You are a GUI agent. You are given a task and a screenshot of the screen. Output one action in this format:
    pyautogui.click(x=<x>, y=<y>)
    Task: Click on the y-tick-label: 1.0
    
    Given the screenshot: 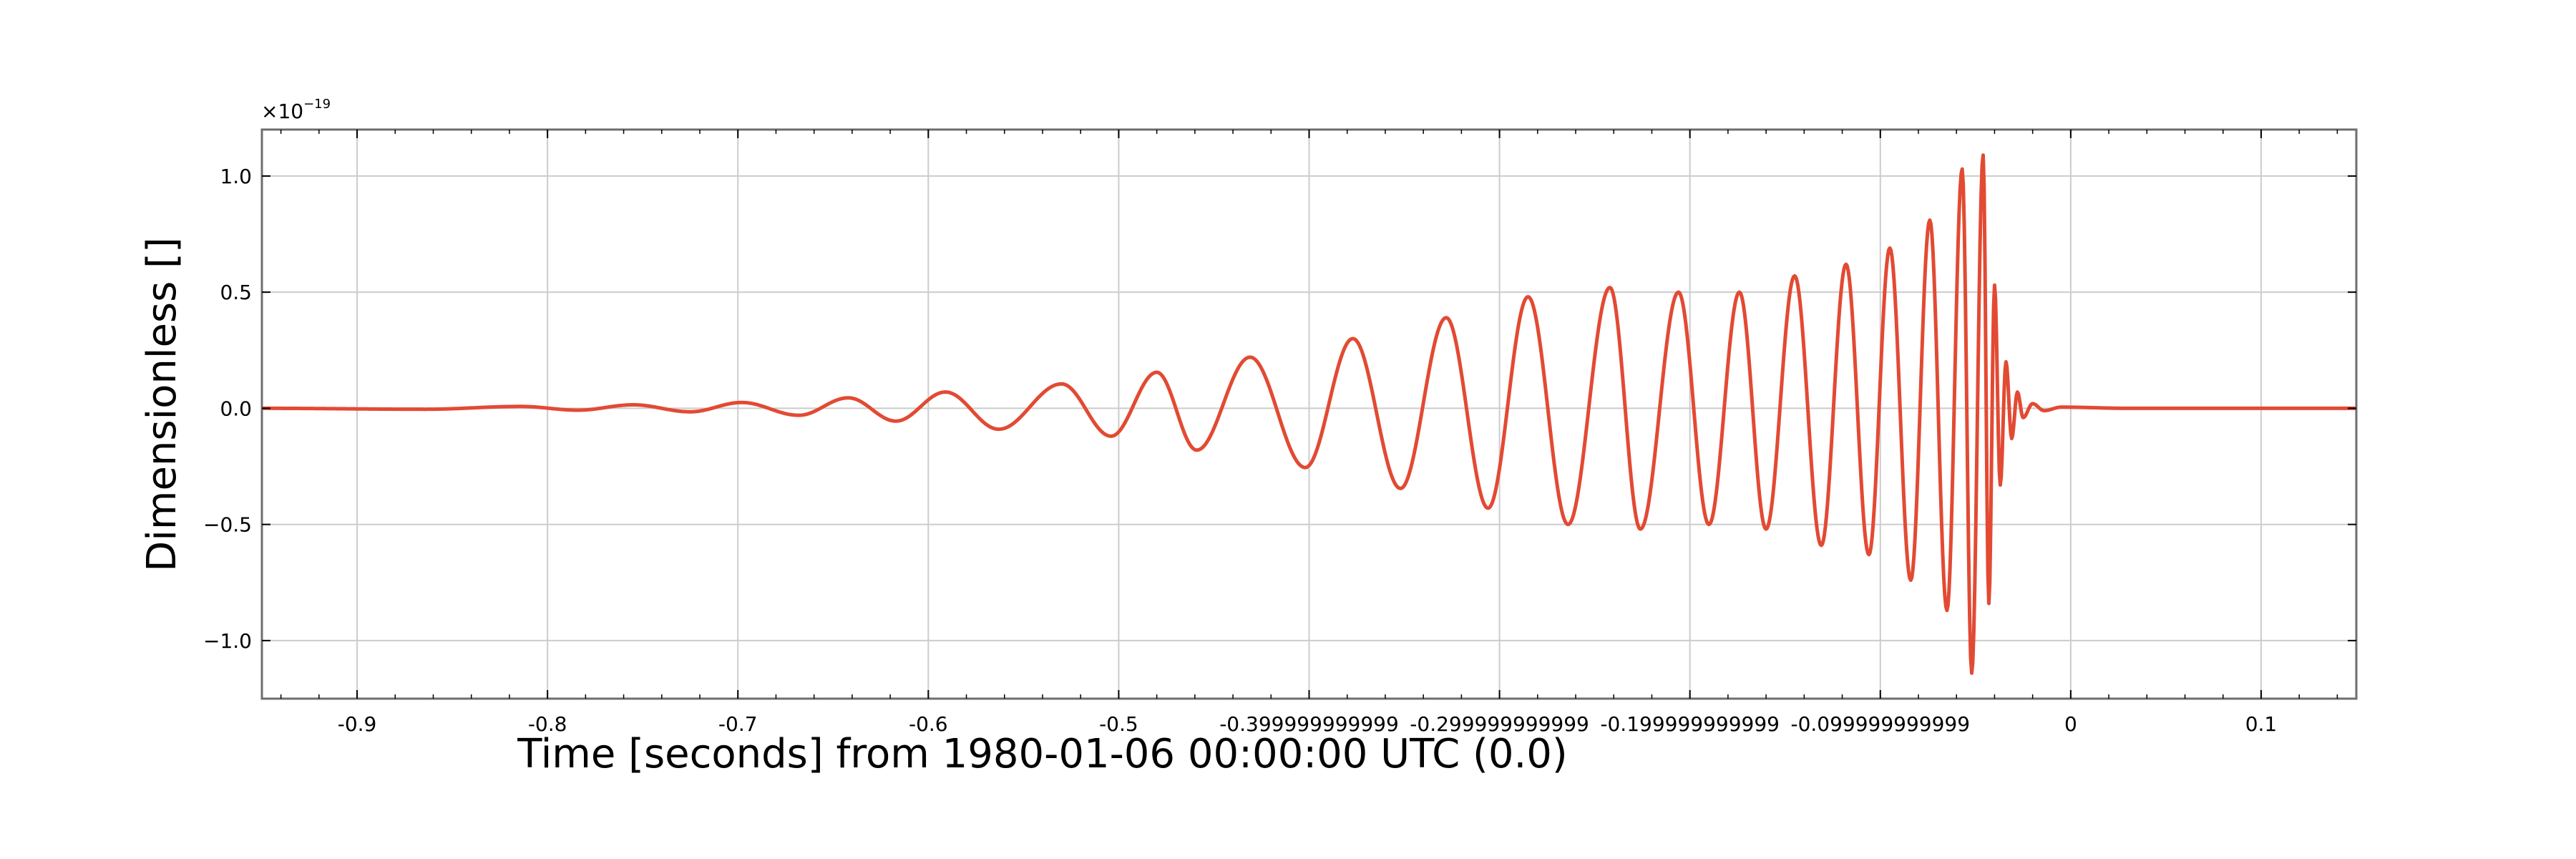 What is the action you would take?
    pyautogui.click(x=236, y=176)
    